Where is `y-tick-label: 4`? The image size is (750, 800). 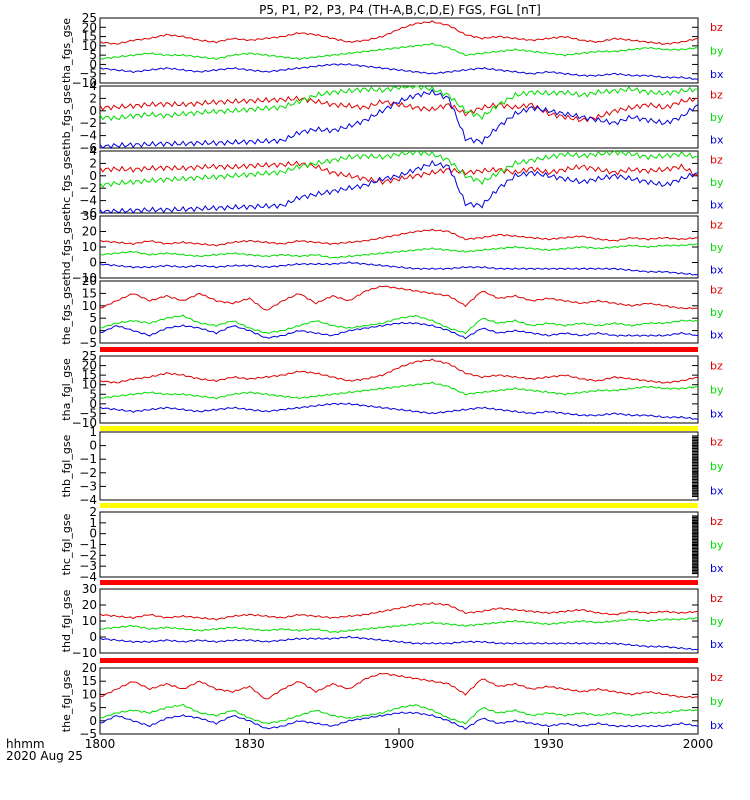 y-tick-label: 4 is located at coordinates (93, 151).